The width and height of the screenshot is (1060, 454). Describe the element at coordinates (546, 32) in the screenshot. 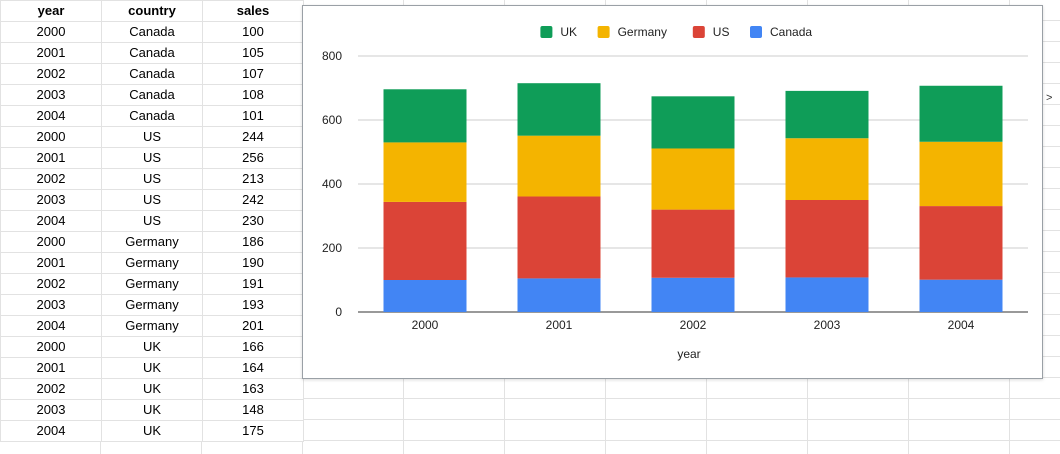

I see `legend-swatch-uk` at that location.